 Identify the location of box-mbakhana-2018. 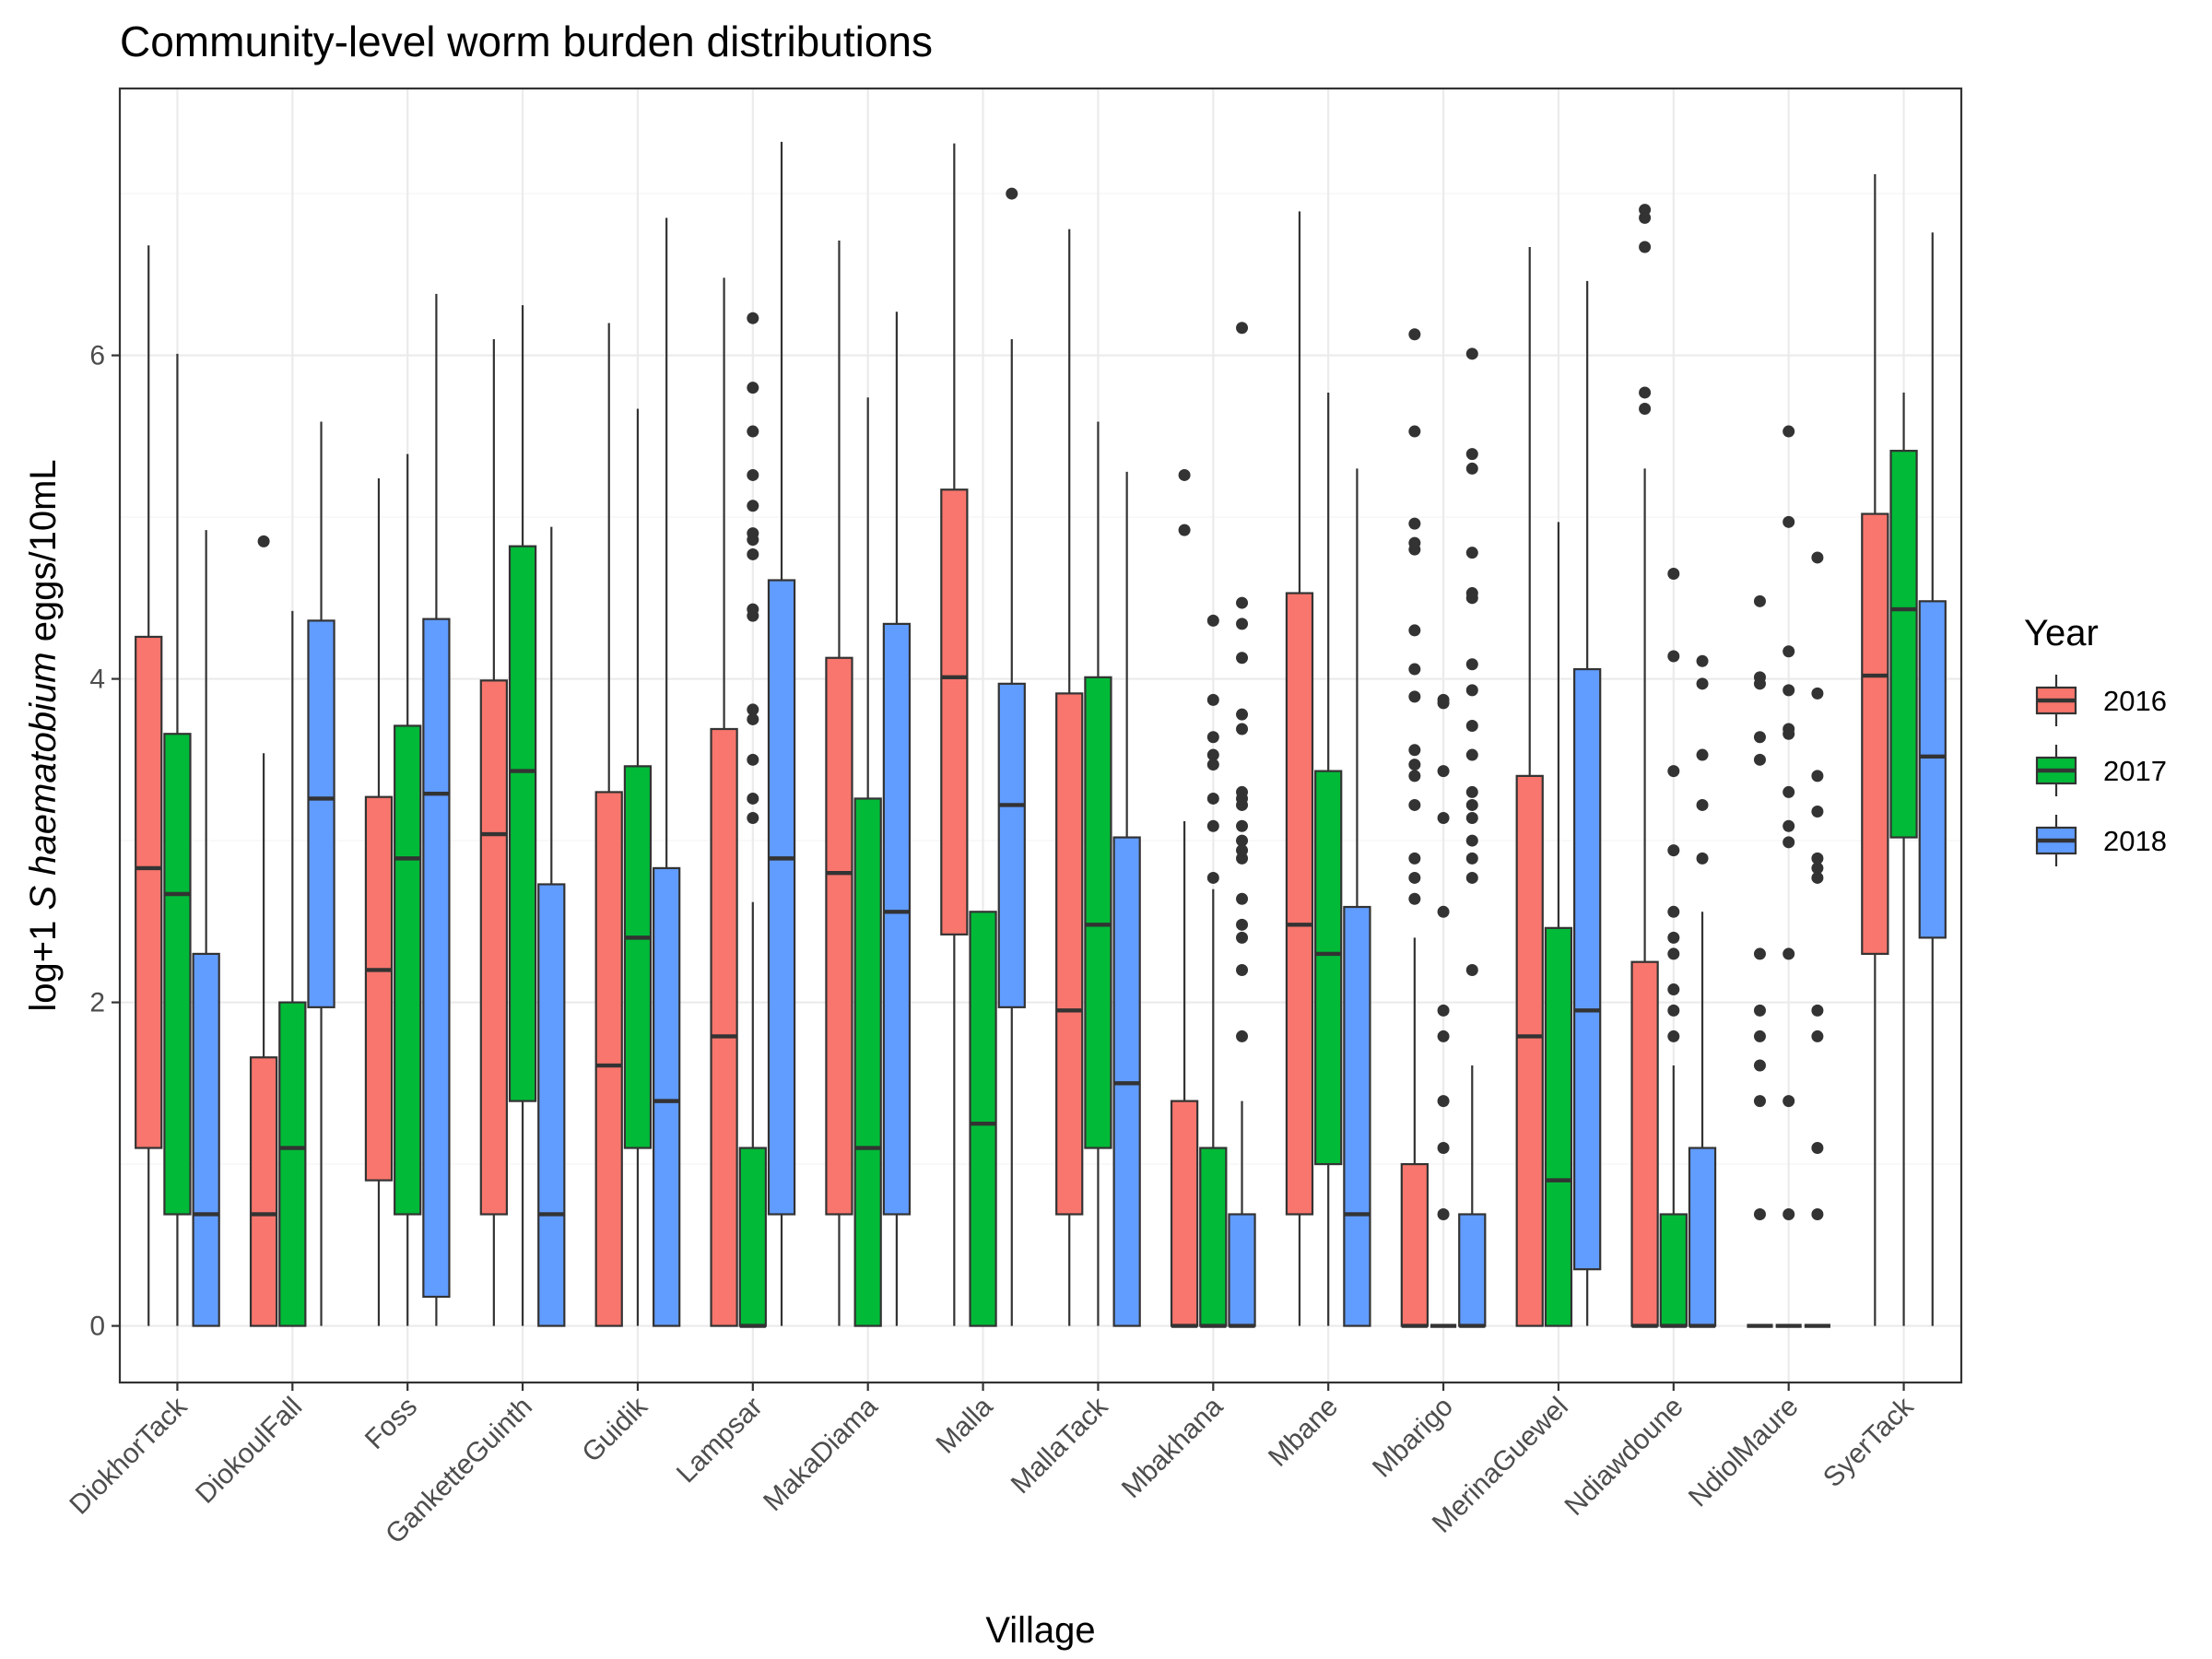
(1242, 825).